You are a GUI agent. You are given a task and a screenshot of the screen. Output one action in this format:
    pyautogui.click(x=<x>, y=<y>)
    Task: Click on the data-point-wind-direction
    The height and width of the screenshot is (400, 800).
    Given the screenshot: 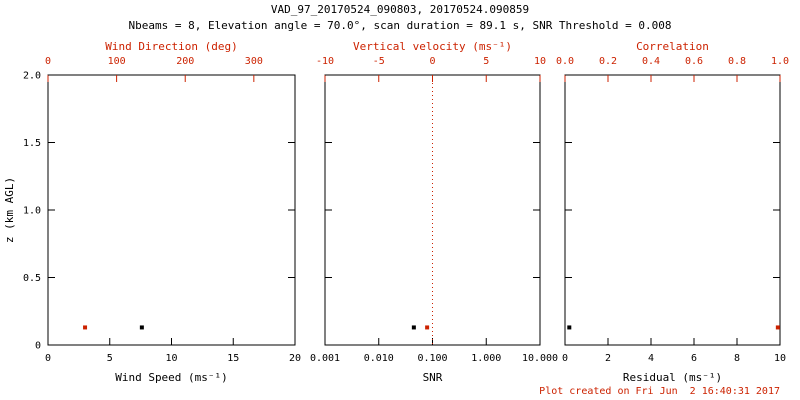 What is the action you would take?
    pyautogui.click(x=85, y=327)
    